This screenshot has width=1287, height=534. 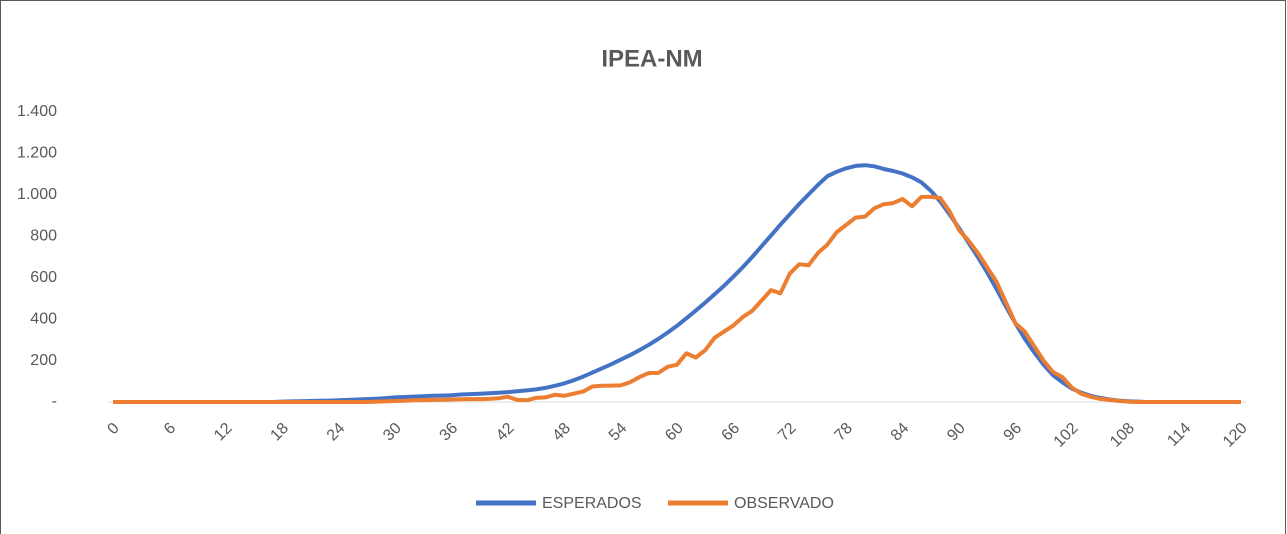 I want to click on y-tick-label: -, so click(x=54, y=401).